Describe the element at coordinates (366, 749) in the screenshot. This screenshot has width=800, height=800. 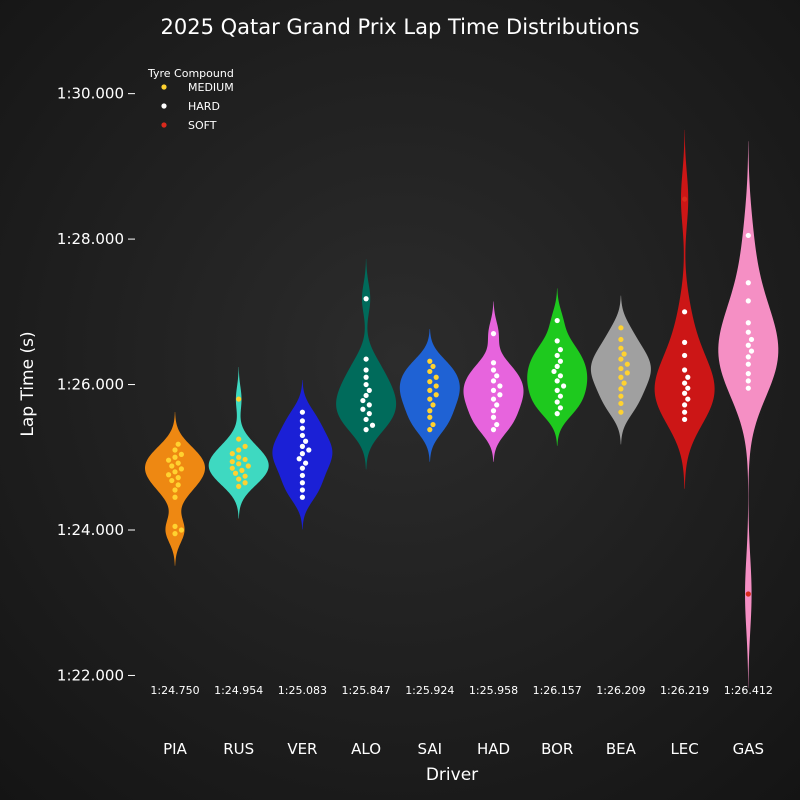
I see `x-tick-label-alo: ALO` at that location.